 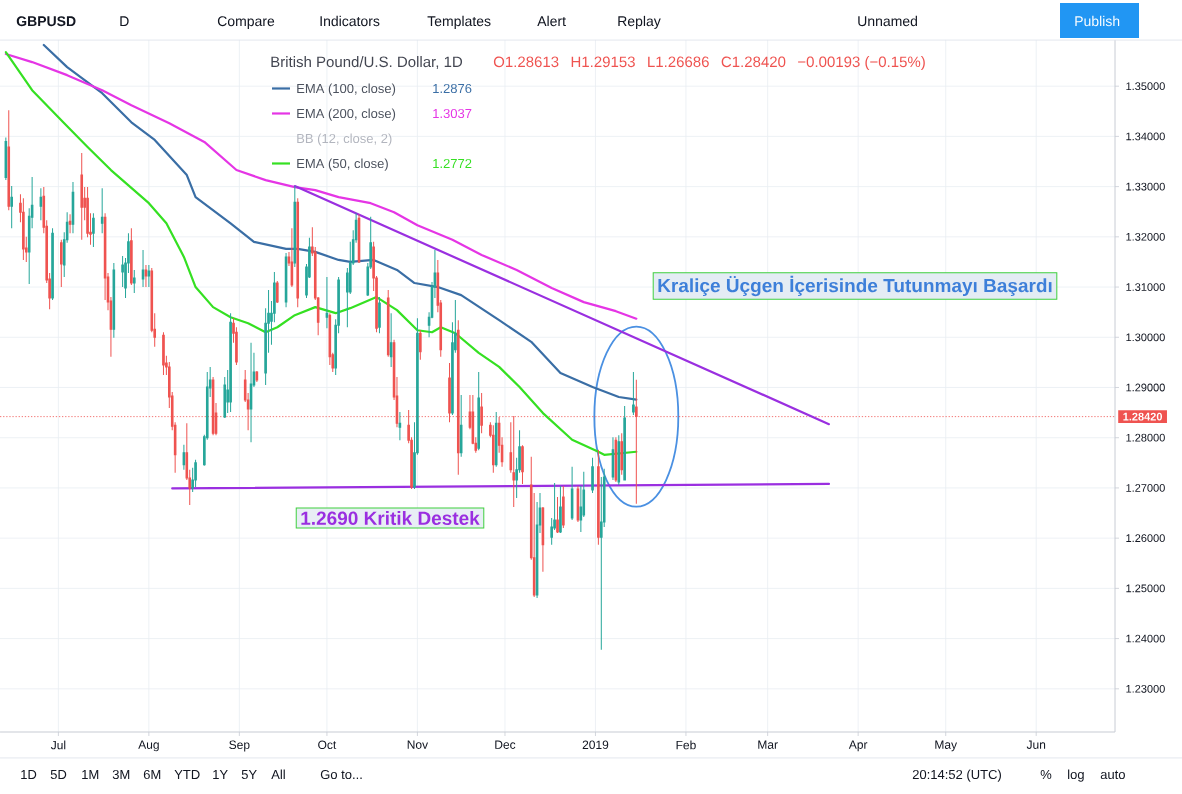 What do you see at coordinates (551, 21) in the screenshot?
I see `text: Alert` at bounding box center [551, 21].